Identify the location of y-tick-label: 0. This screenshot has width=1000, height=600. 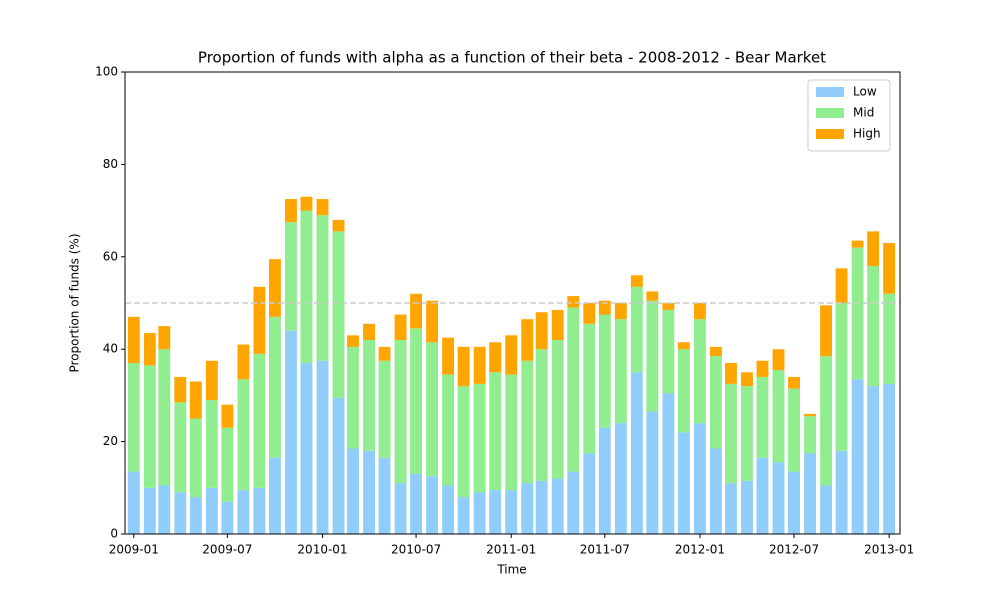
(114, 534).